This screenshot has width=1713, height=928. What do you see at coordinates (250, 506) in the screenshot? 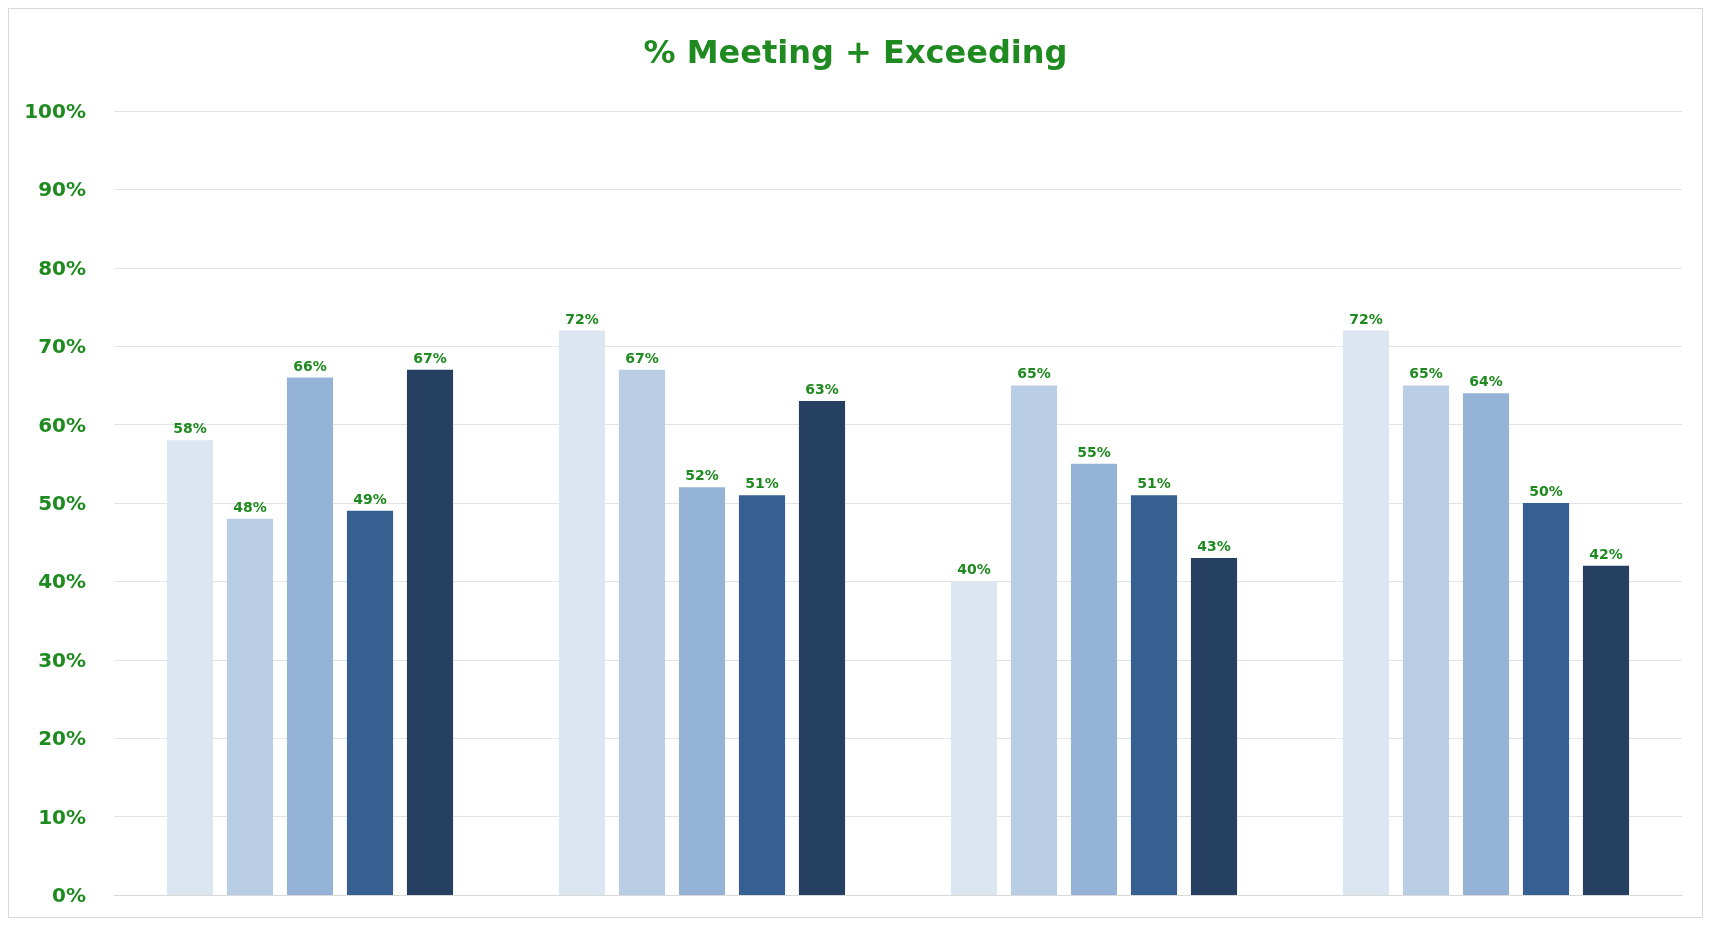
I see `data-label: 48%` at bounding box center [250, 506].